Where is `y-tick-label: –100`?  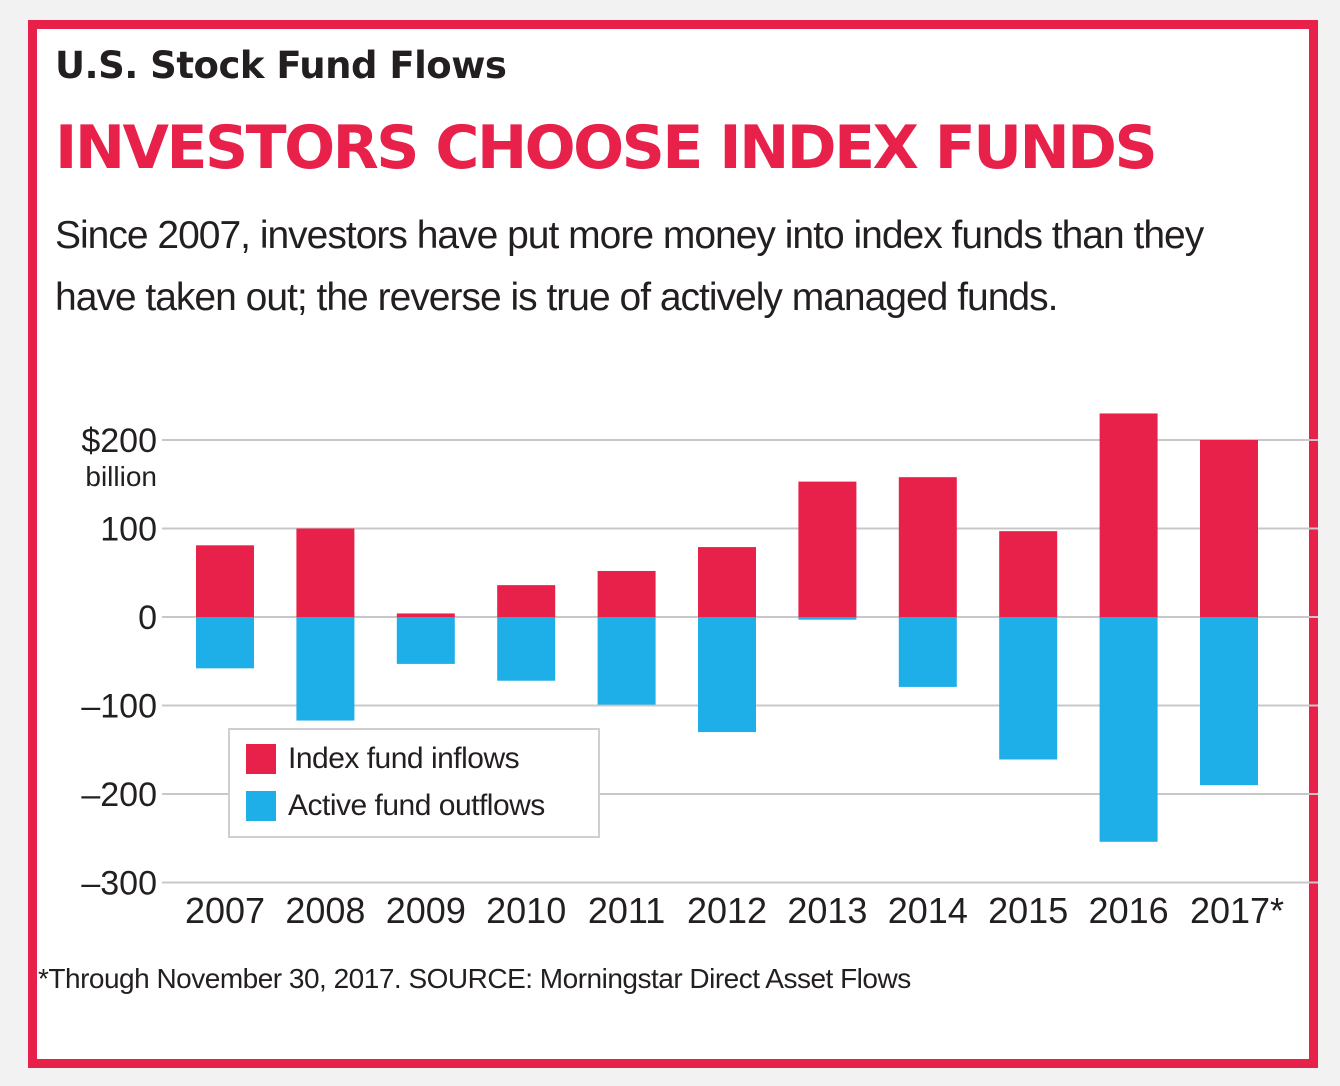 y-tick-label: –100 is located at coordinates (119, 707).